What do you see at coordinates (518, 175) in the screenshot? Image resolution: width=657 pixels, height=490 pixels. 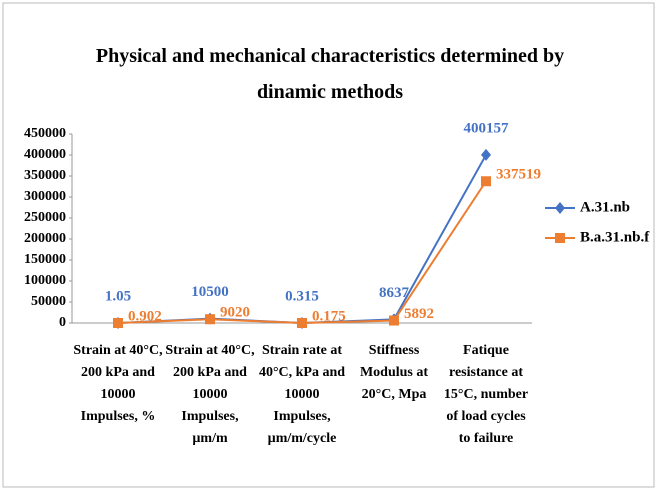 I see `data-label: 337519` at bounding box center [518, 175].